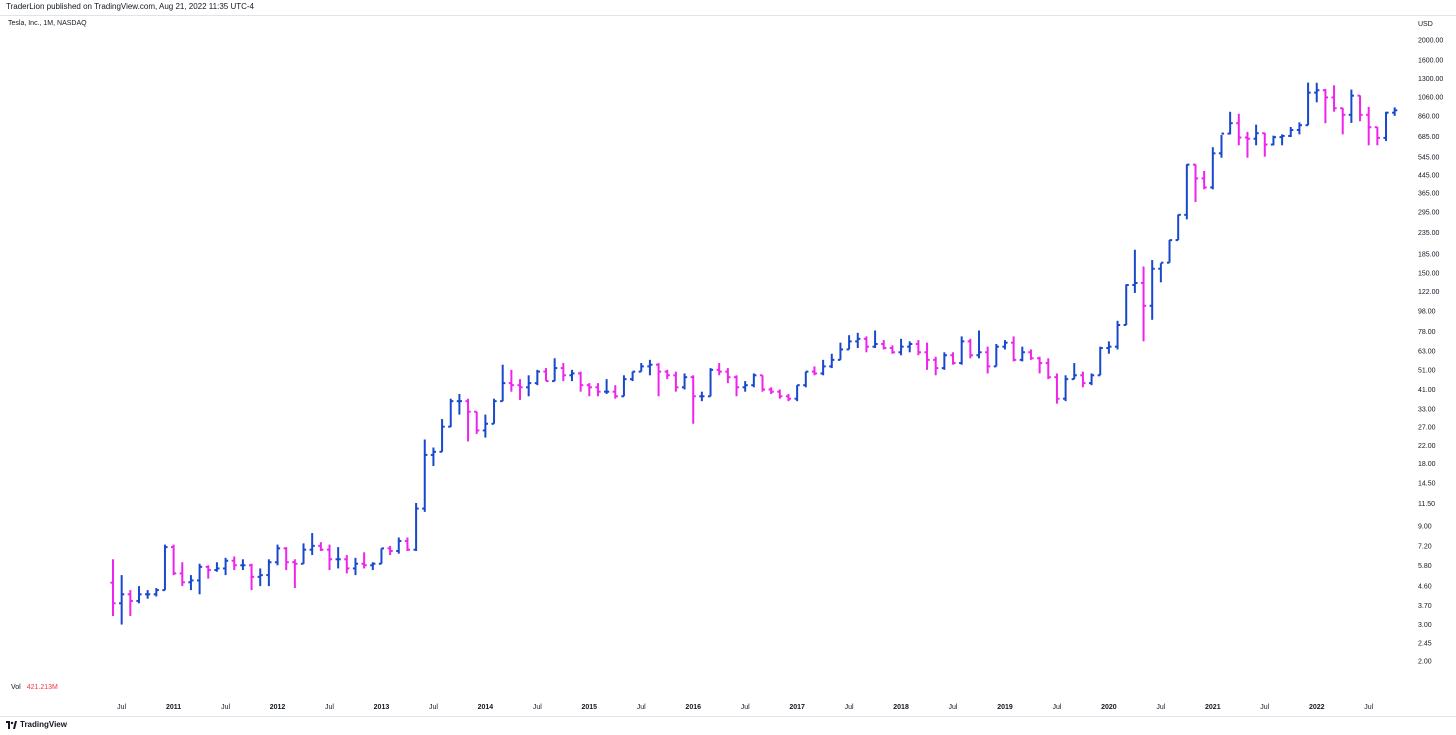  I want to click on currency-label: USD, so click(1425, 24).